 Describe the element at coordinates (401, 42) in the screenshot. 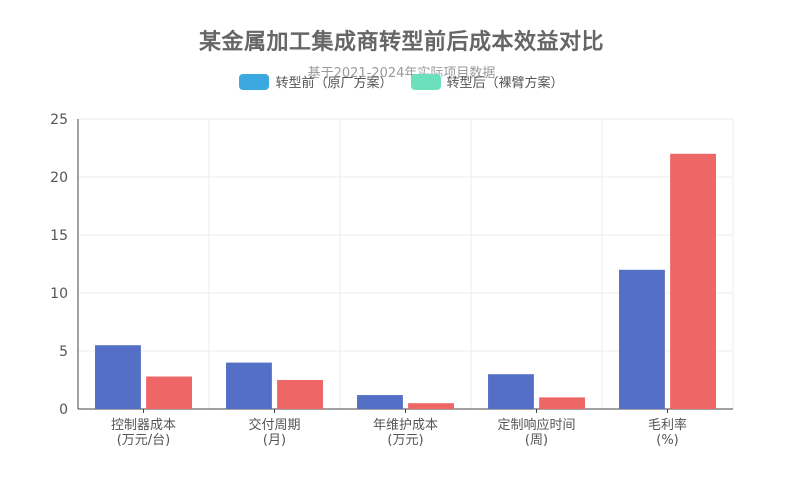

I see `chart-title: 某金属加工集成商转型前后成本效益对比` at that location.